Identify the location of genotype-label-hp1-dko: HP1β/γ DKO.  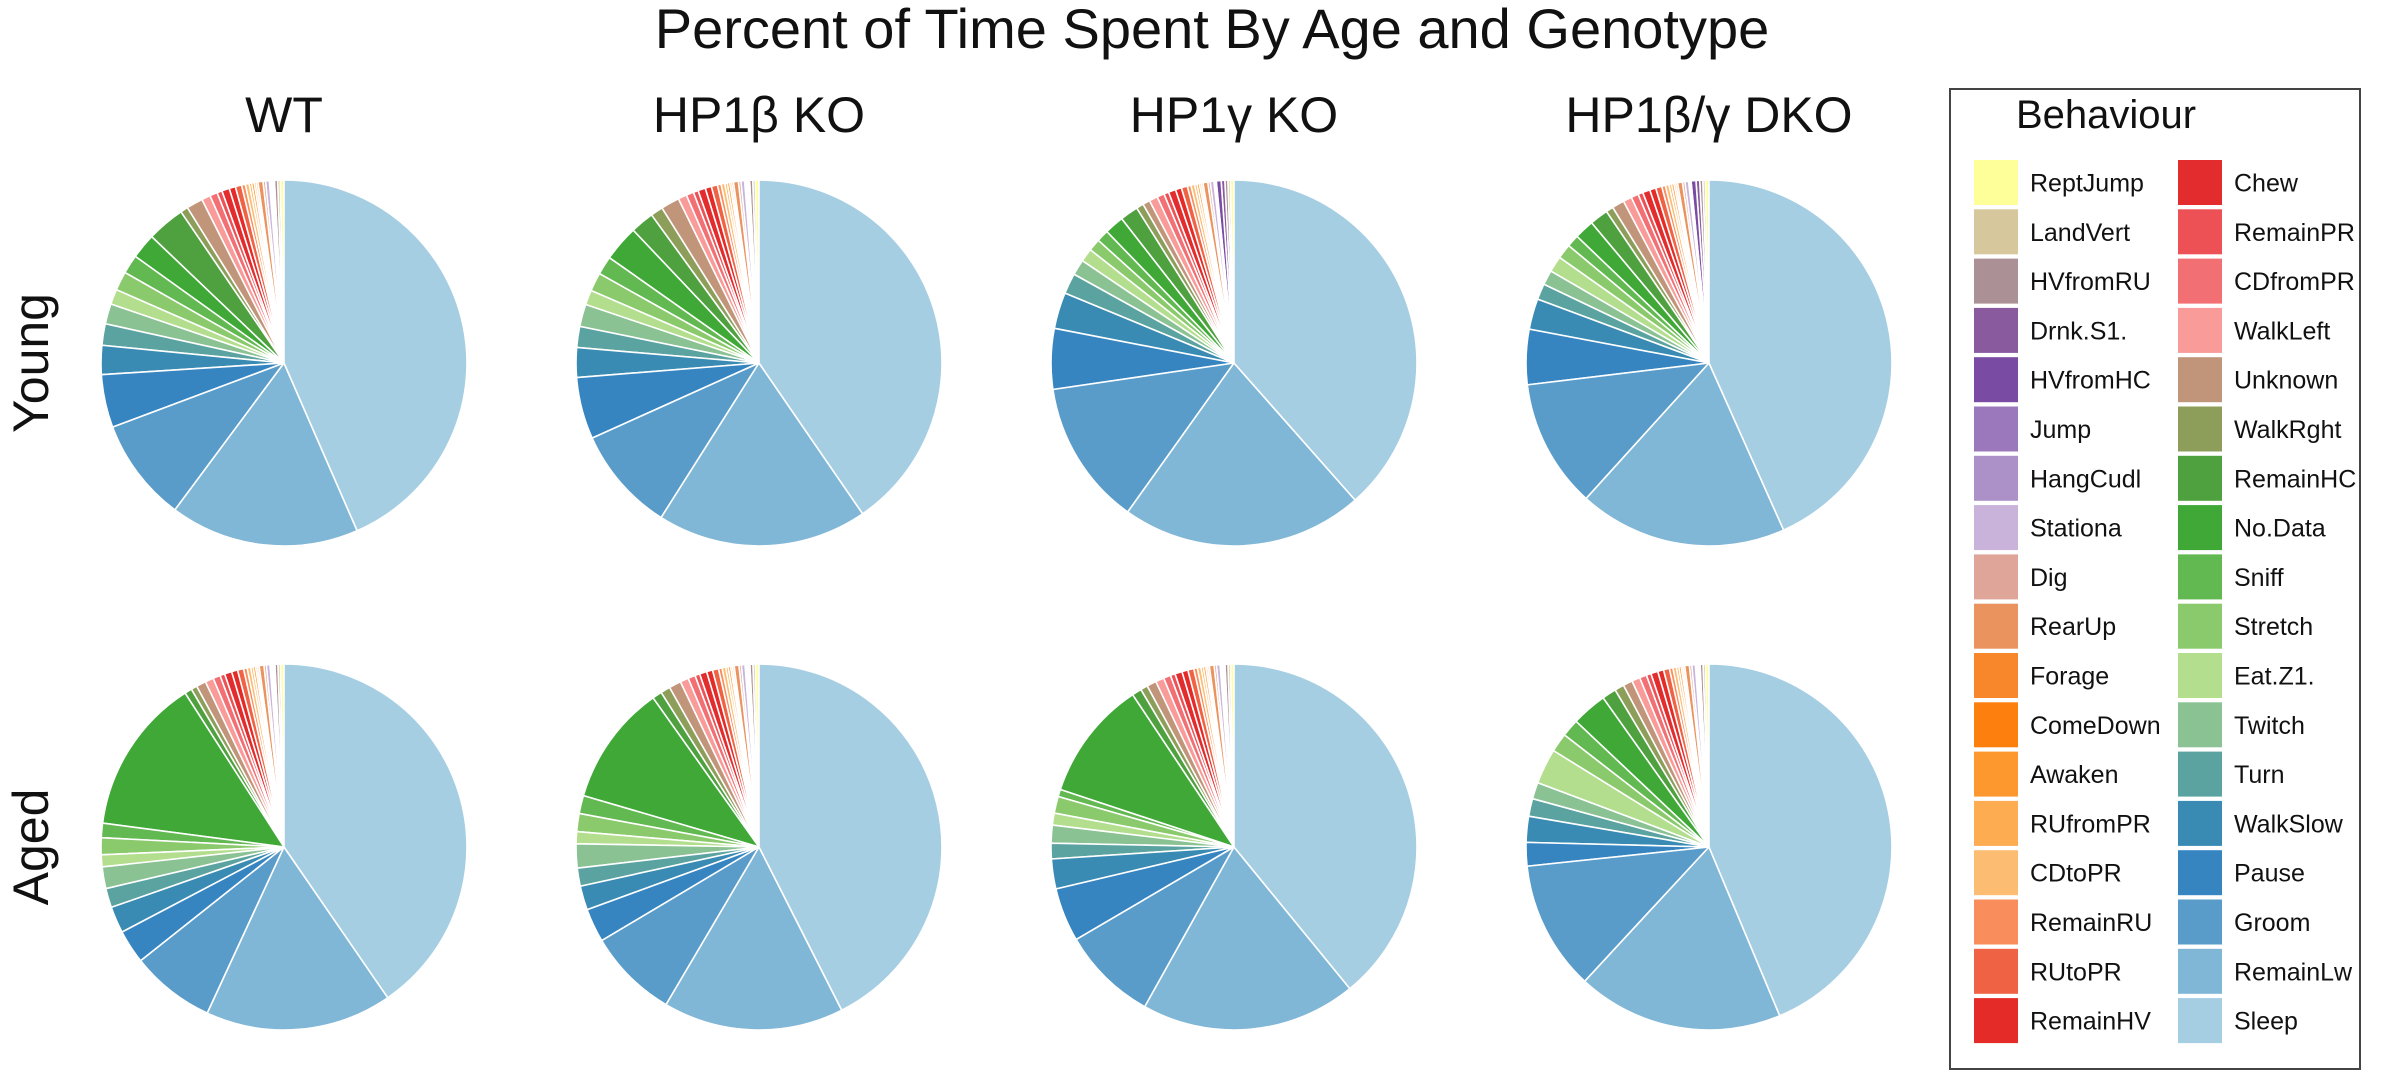
(1708, 115).